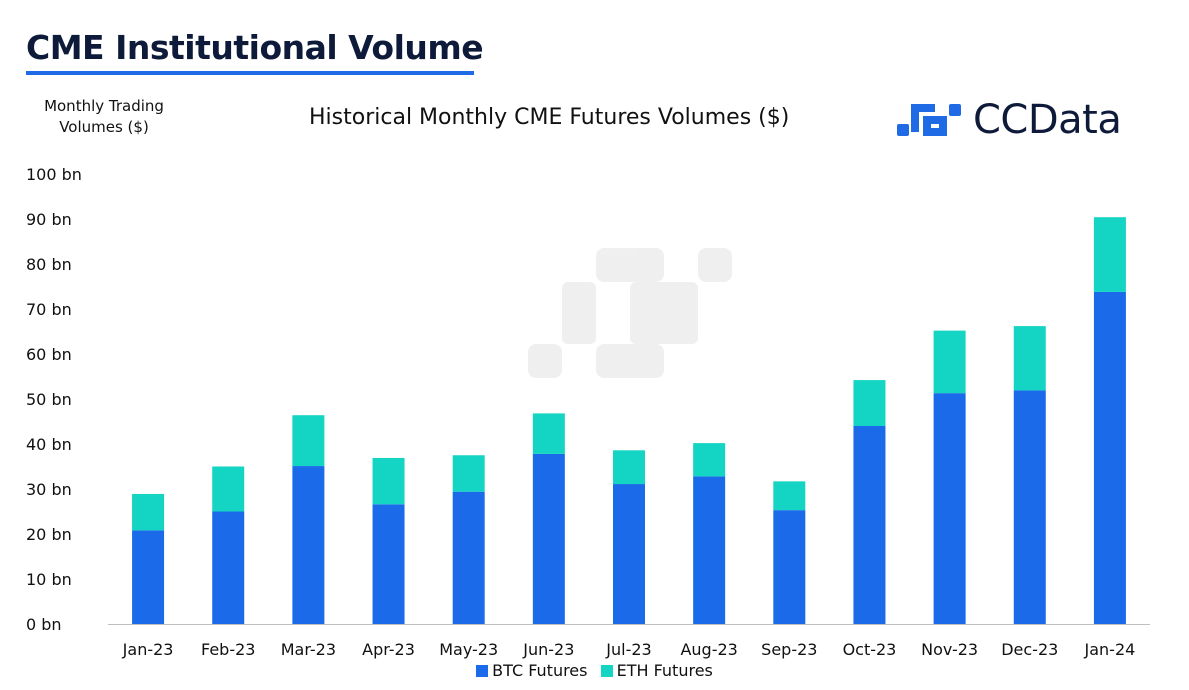  Describe the element at coordinates (708, 649) in the screenshot. I see `x-tick-label: Aug-23` at that location.